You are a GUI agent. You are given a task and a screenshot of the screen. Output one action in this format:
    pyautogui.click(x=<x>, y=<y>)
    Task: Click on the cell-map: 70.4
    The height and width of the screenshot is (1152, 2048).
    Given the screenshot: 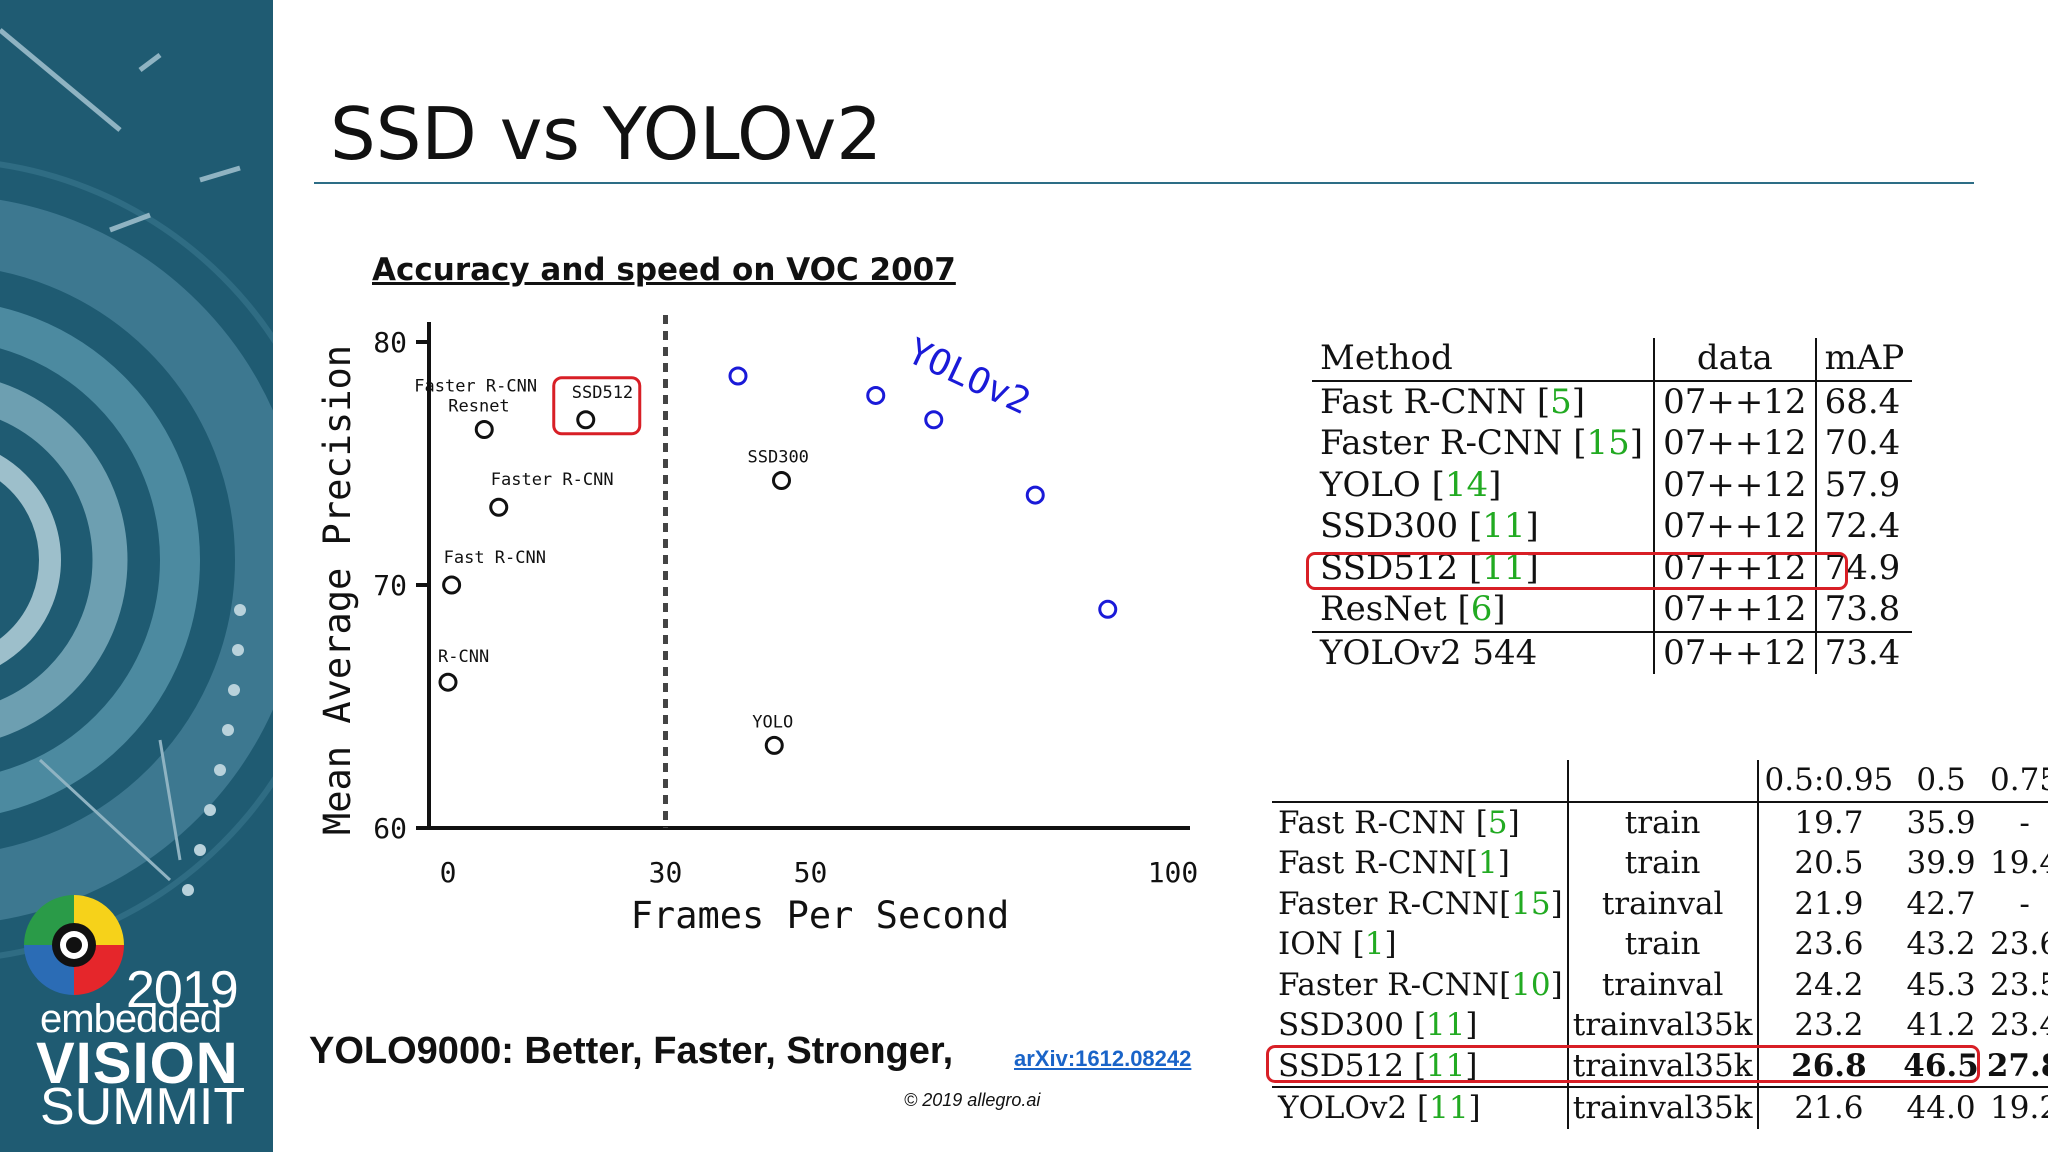 What is the action you would take?
    pyautogui.click(x=1862, y=443)
    